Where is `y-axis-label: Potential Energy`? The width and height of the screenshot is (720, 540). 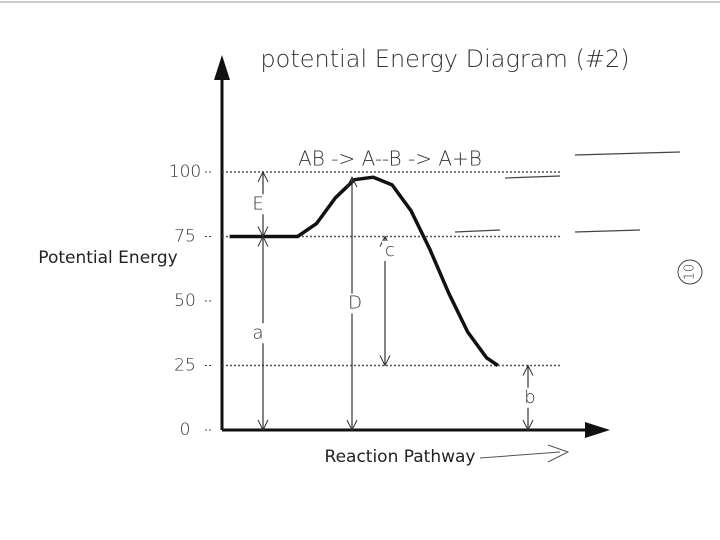 y-axis-label: Potential Energy is located at coordinates (107, 258).